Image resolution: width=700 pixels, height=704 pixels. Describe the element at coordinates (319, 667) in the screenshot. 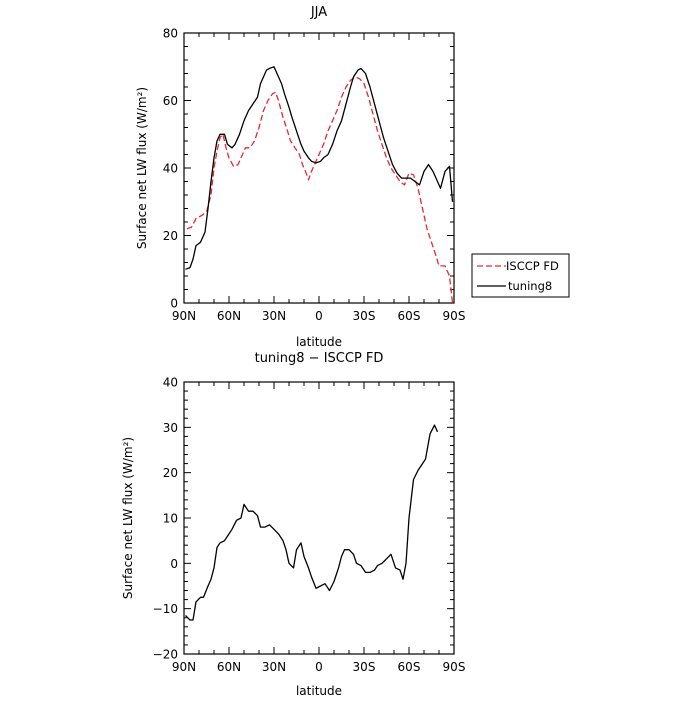

I see `bottom-x-tick-label: 0` at that location.